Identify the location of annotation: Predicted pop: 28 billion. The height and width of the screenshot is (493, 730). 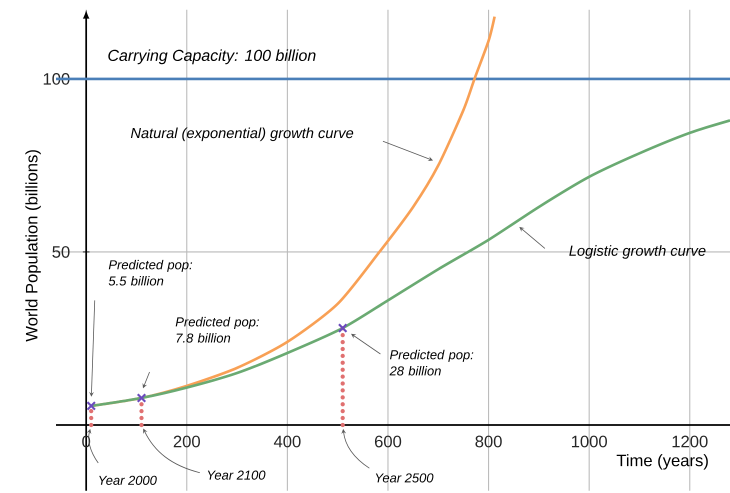
(431, 363).